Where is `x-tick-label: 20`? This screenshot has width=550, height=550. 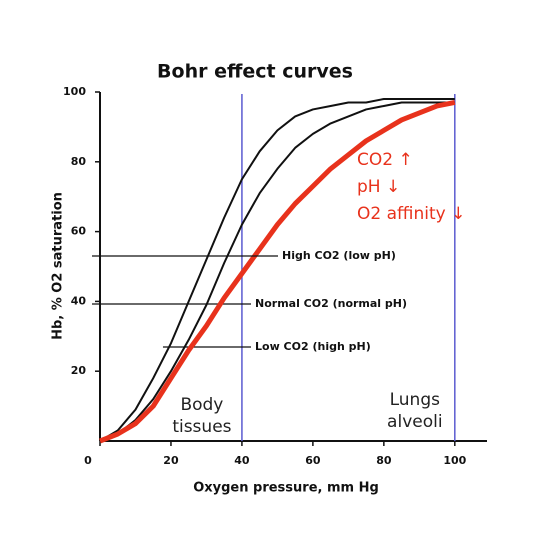 x-tick-label: 20 is located at coordinates (171, 460).